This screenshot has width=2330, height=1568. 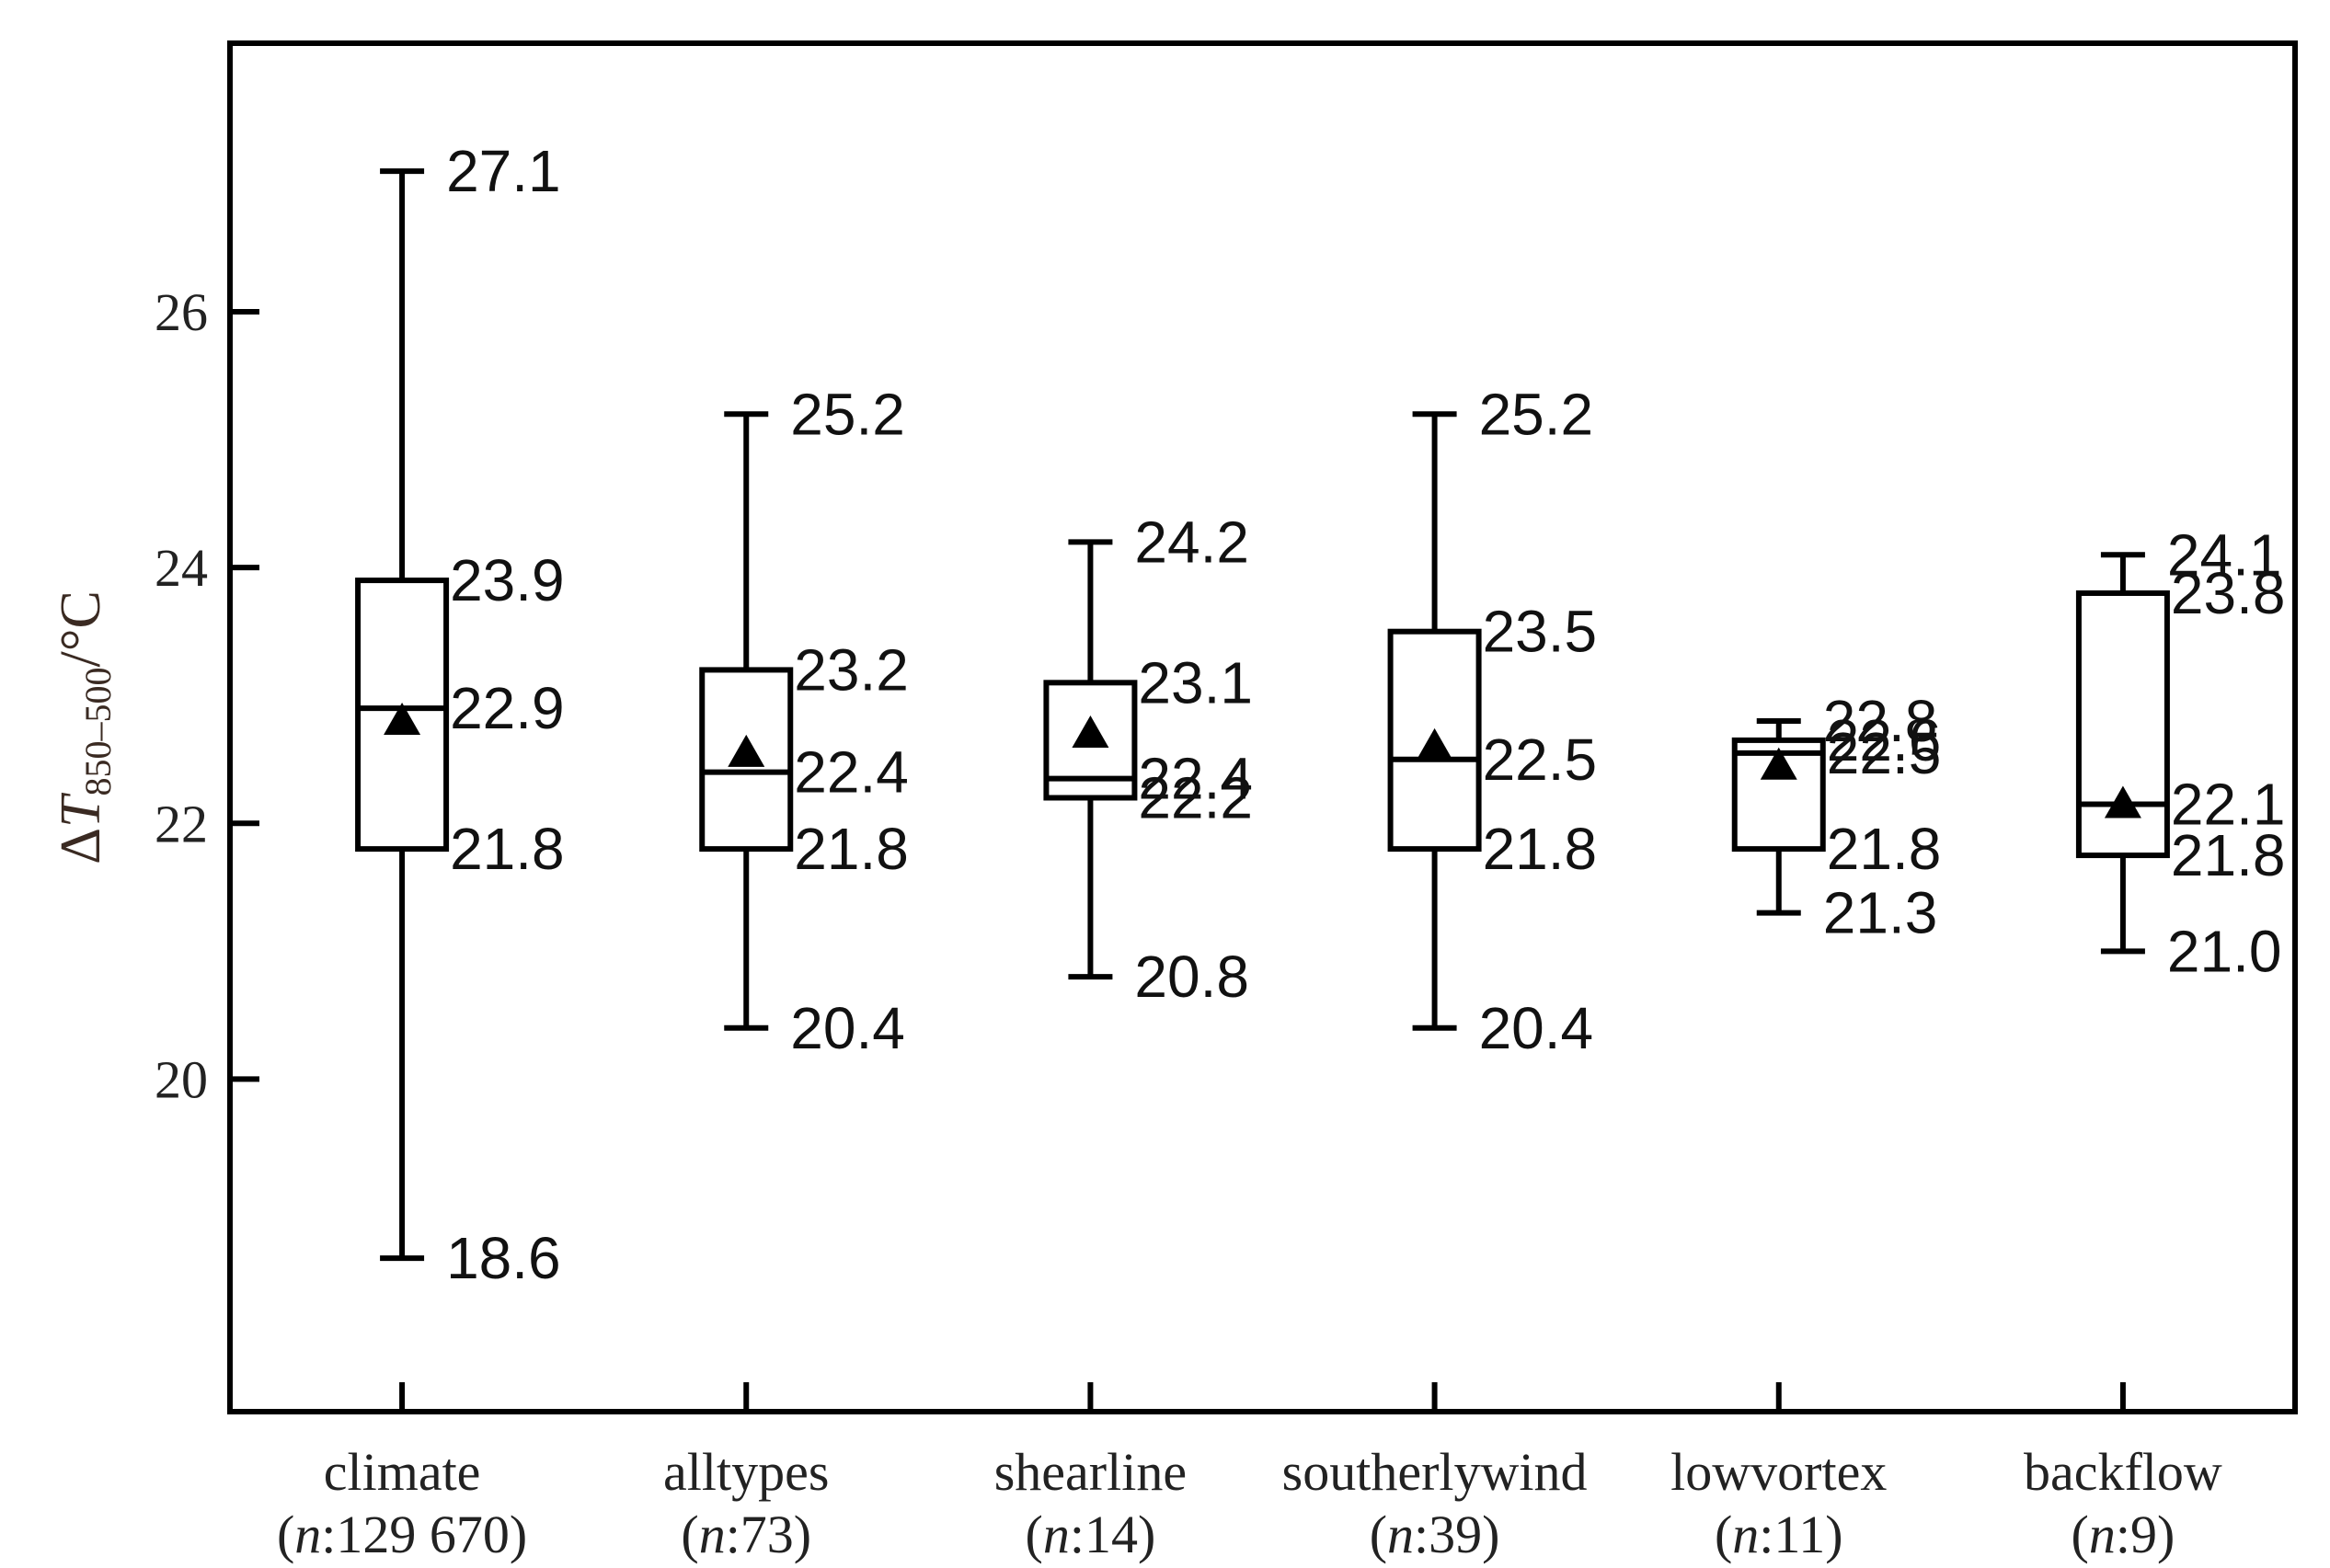 I want to click on y-axis-label: ΔT850–500/°C, so click(x=84, y=727).